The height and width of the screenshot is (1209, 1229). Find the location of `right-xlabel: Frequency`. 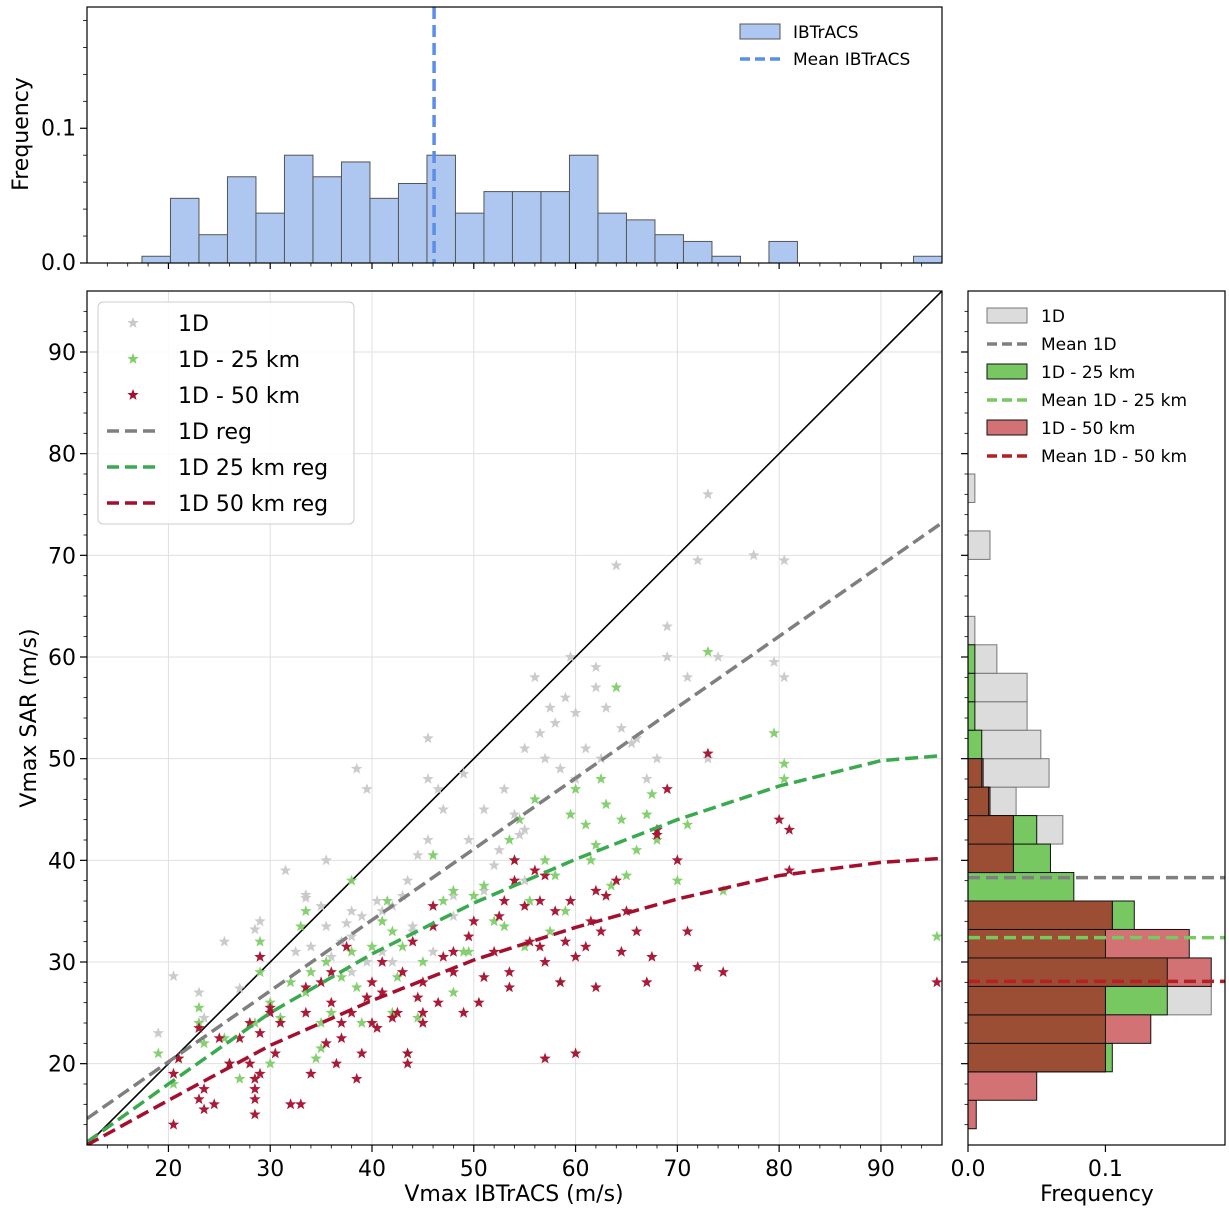

right-xlabel: Frequency is located at coordinates (1097, 1194).